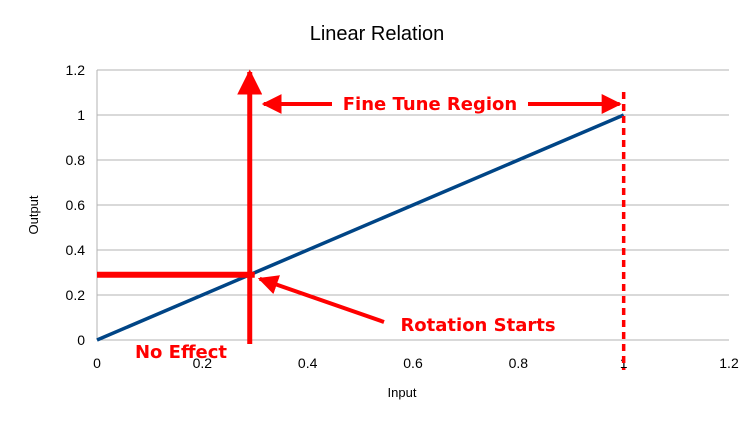 The image size is (756, 426). I want to click on y-tick-label: 0.2, so click(76, 295).